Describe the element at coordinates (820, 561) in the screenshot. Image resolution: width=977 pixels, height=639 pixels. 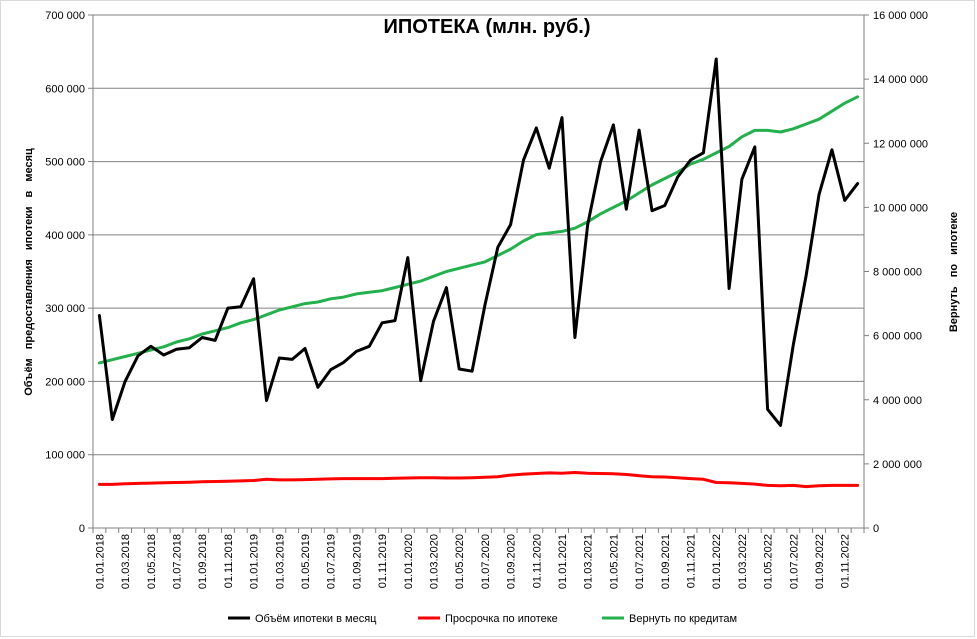
I see `x-tick-label: 01.09.2022` at that location.